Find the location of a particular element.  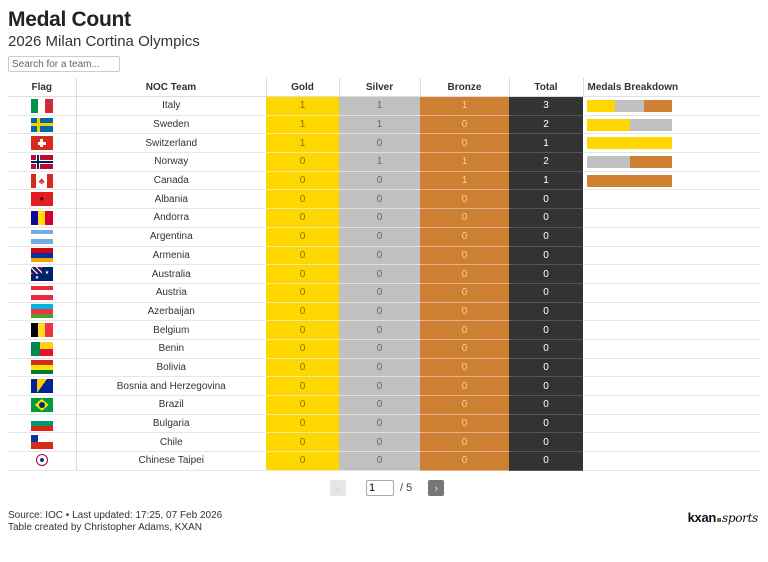

flag-ba-icon is located at coordinates (41, 386).